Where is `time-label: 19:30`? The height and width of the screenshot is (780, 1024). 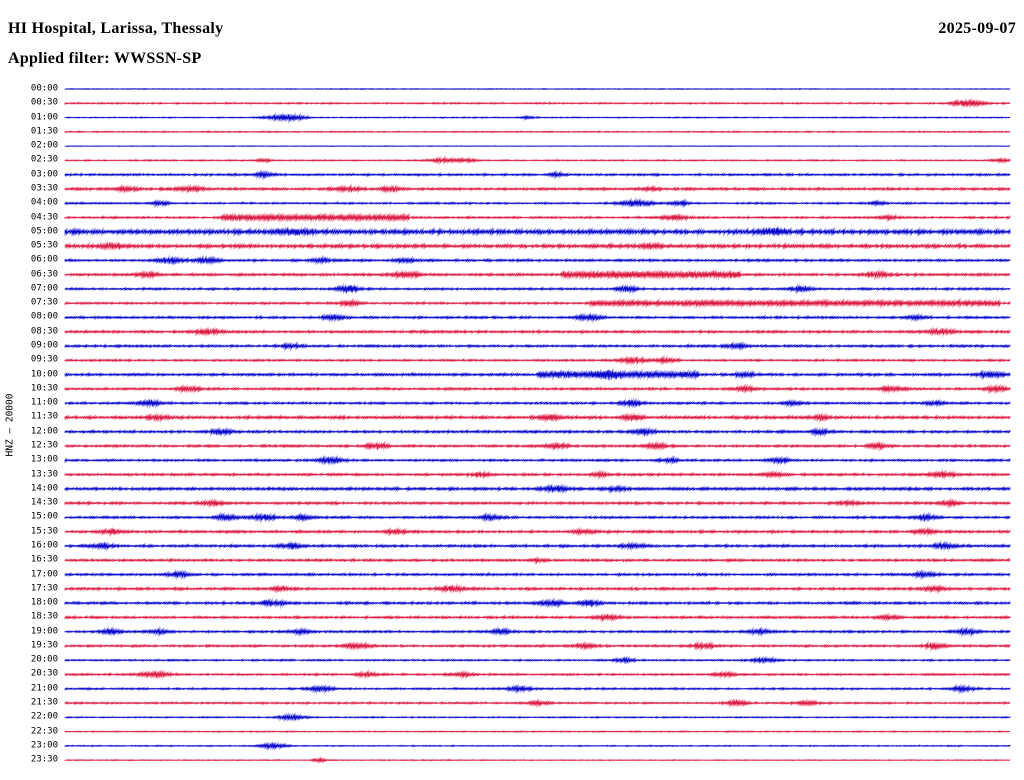
time-label: 19:30 is located at coordinates (44, 645).